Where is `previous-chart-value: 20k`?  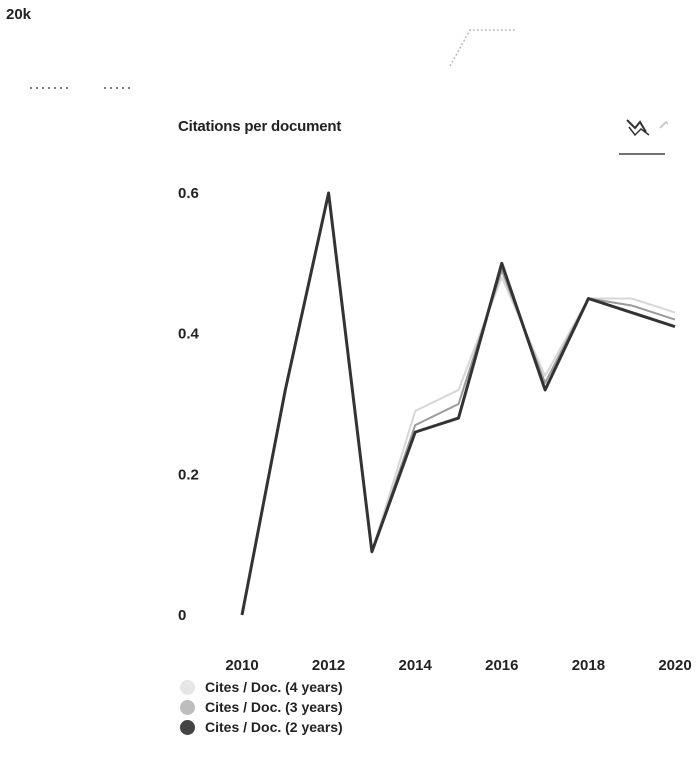 previous-chart-value: 20k is located at coordinates (19, 14).